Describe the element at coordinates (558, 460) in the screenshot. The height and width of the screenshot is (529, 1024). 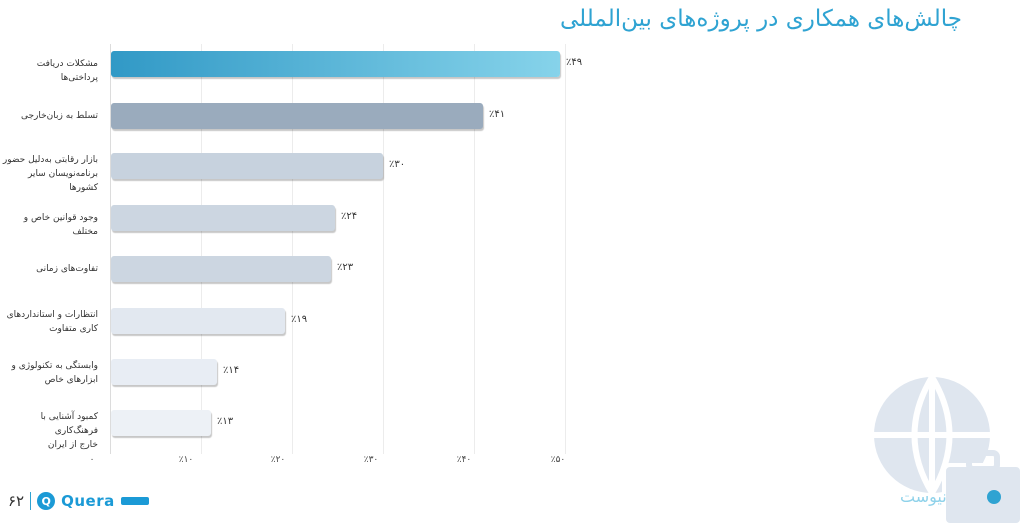
I see `x-tick: ٪۵۰` at that location.